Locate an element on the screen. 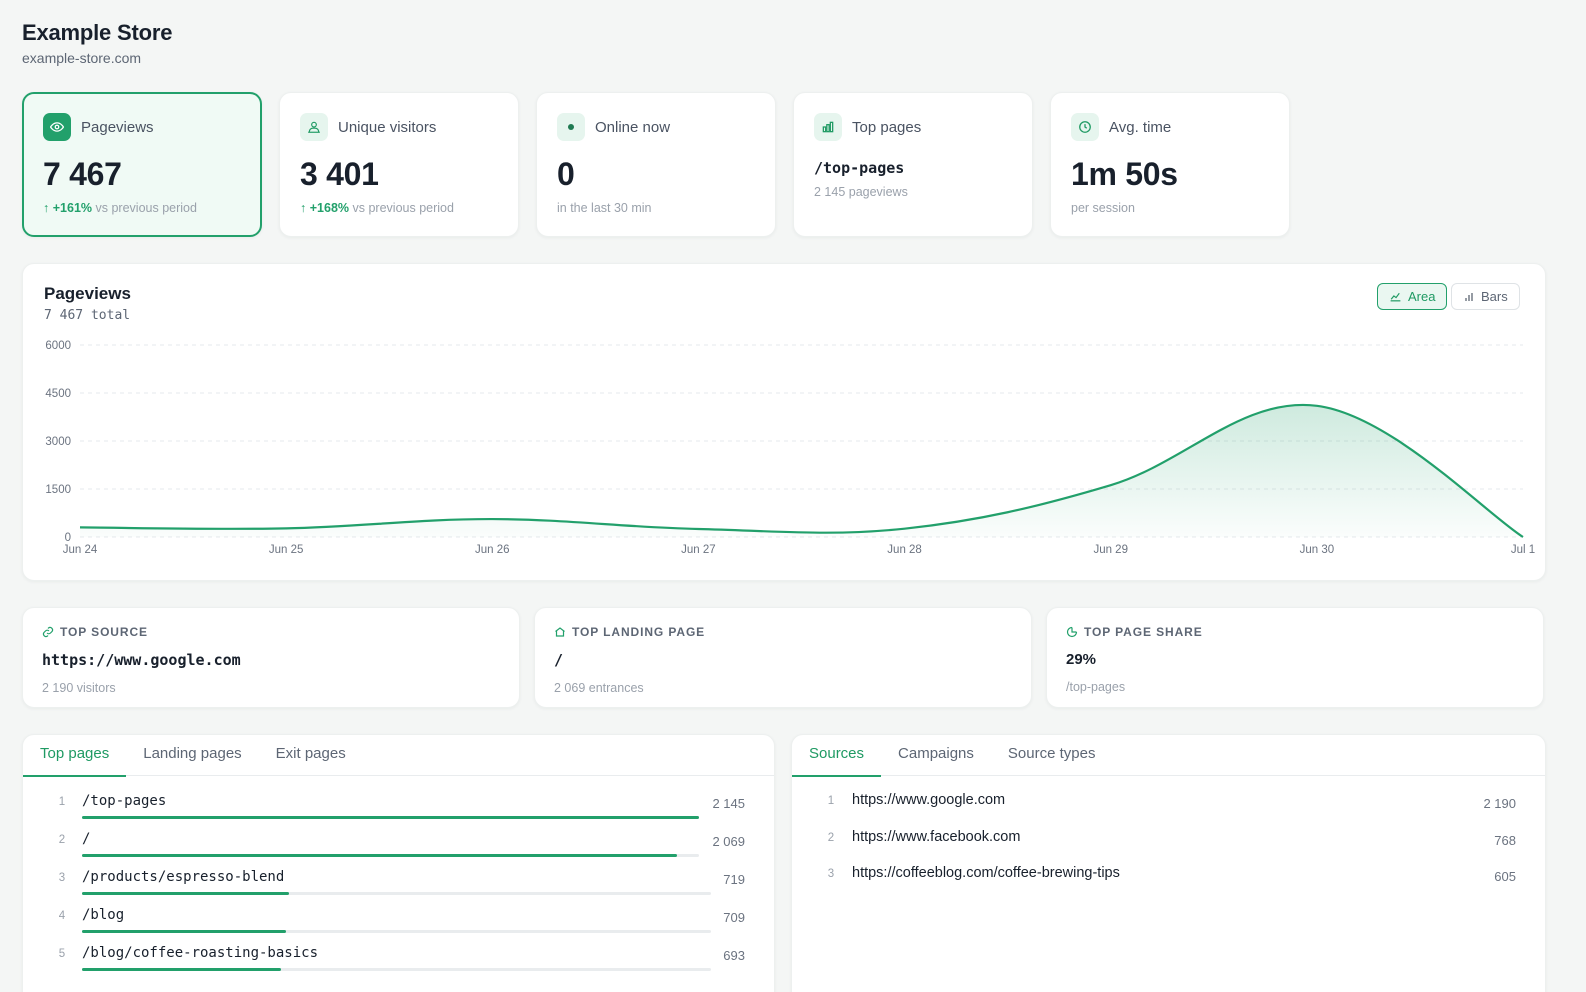  row-source: https://www.google.com is located at coordinates (929, 800).